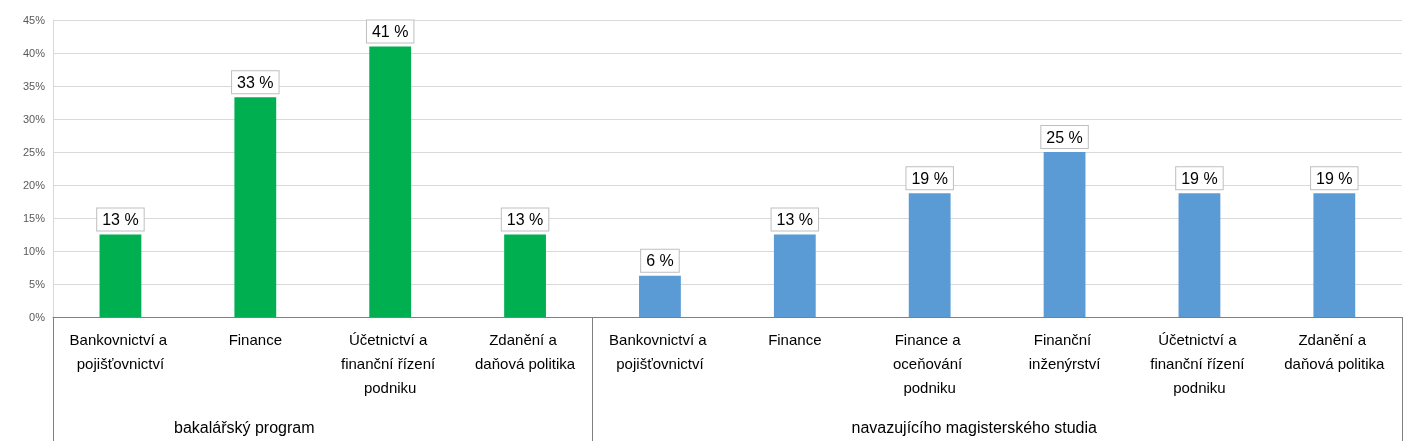  Describe the element at coordinates (34, 185) in the screenshot. I see `y-tick-label: 20%` at that location.